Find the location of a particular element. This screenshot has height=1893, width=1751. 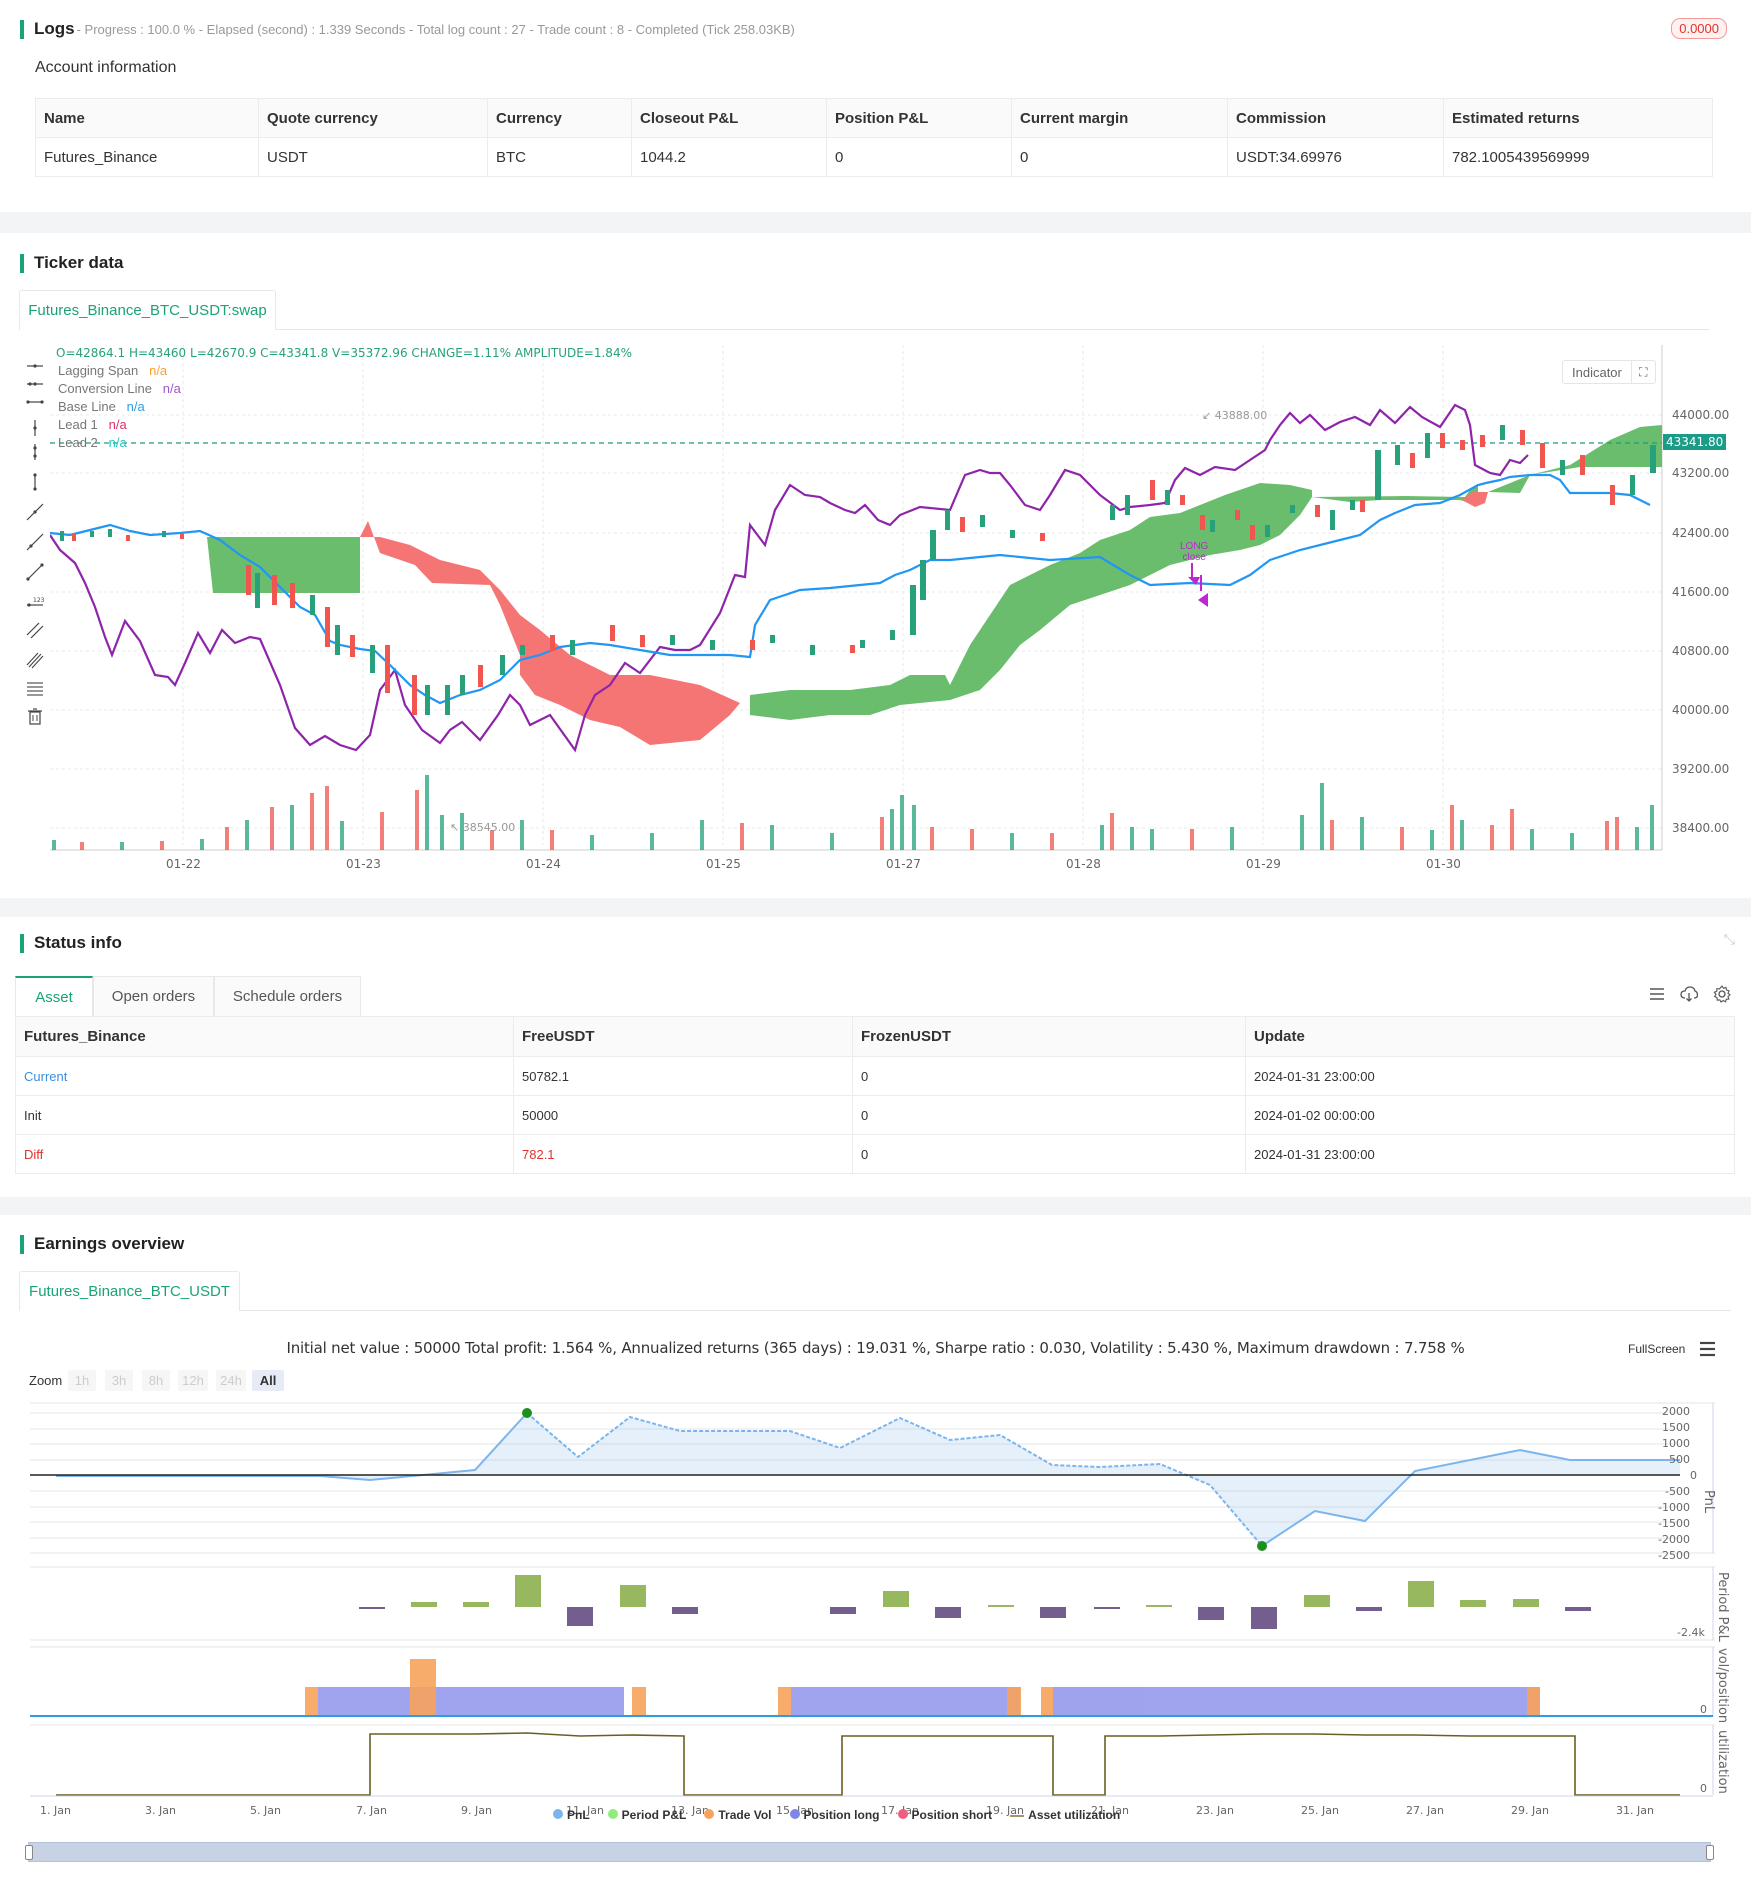

vol-zero-label: 0 is located at coordinates (1703, 1709).